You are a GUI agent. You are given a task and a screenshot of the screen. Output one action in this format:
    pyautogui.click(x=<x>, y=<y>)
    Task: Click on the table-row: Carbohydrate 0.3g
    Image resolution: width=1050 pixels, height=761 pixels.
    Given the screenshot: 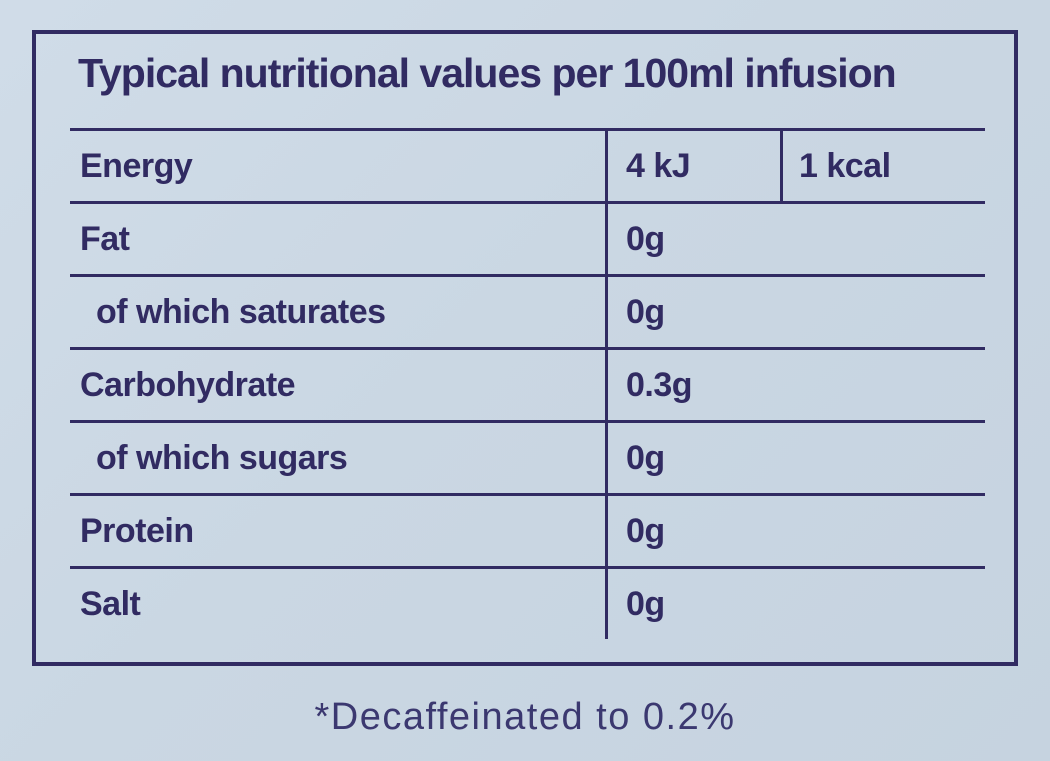 What is the action you would take?
    pyautogui.click(x=527, y=383)
    